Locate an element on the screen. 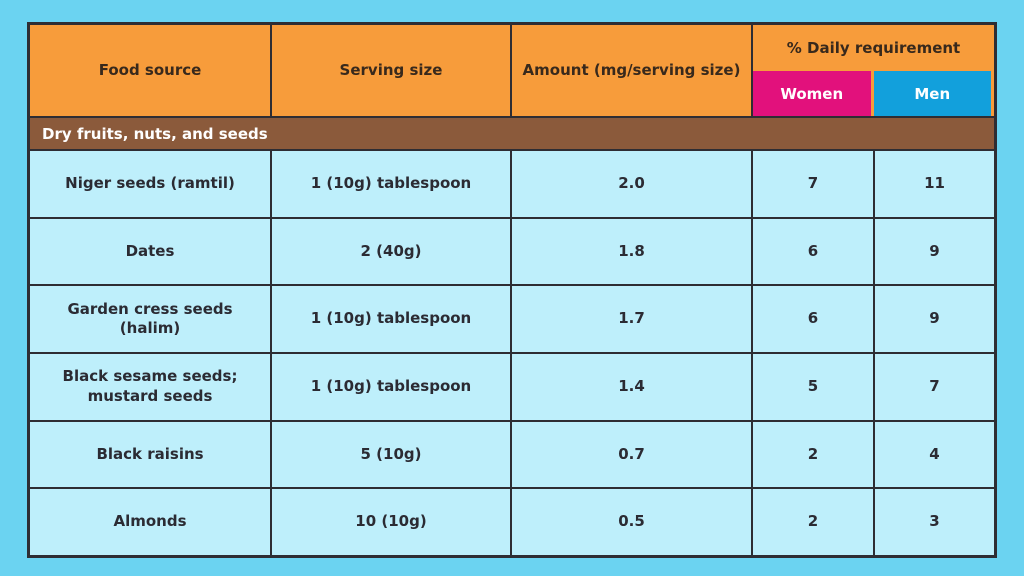  table-row-4-serving-cell: 5 (10g) is located at coordinates (391, 454).